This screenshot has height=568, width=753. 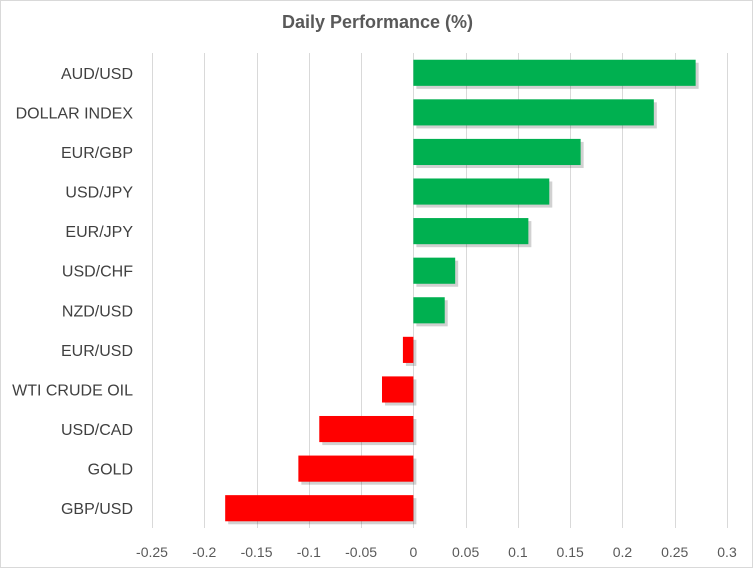 What do you see at coordinates (471, 231) in the screenshot?
I see `bar-eur-jpy` at bounding box center [471, 231].